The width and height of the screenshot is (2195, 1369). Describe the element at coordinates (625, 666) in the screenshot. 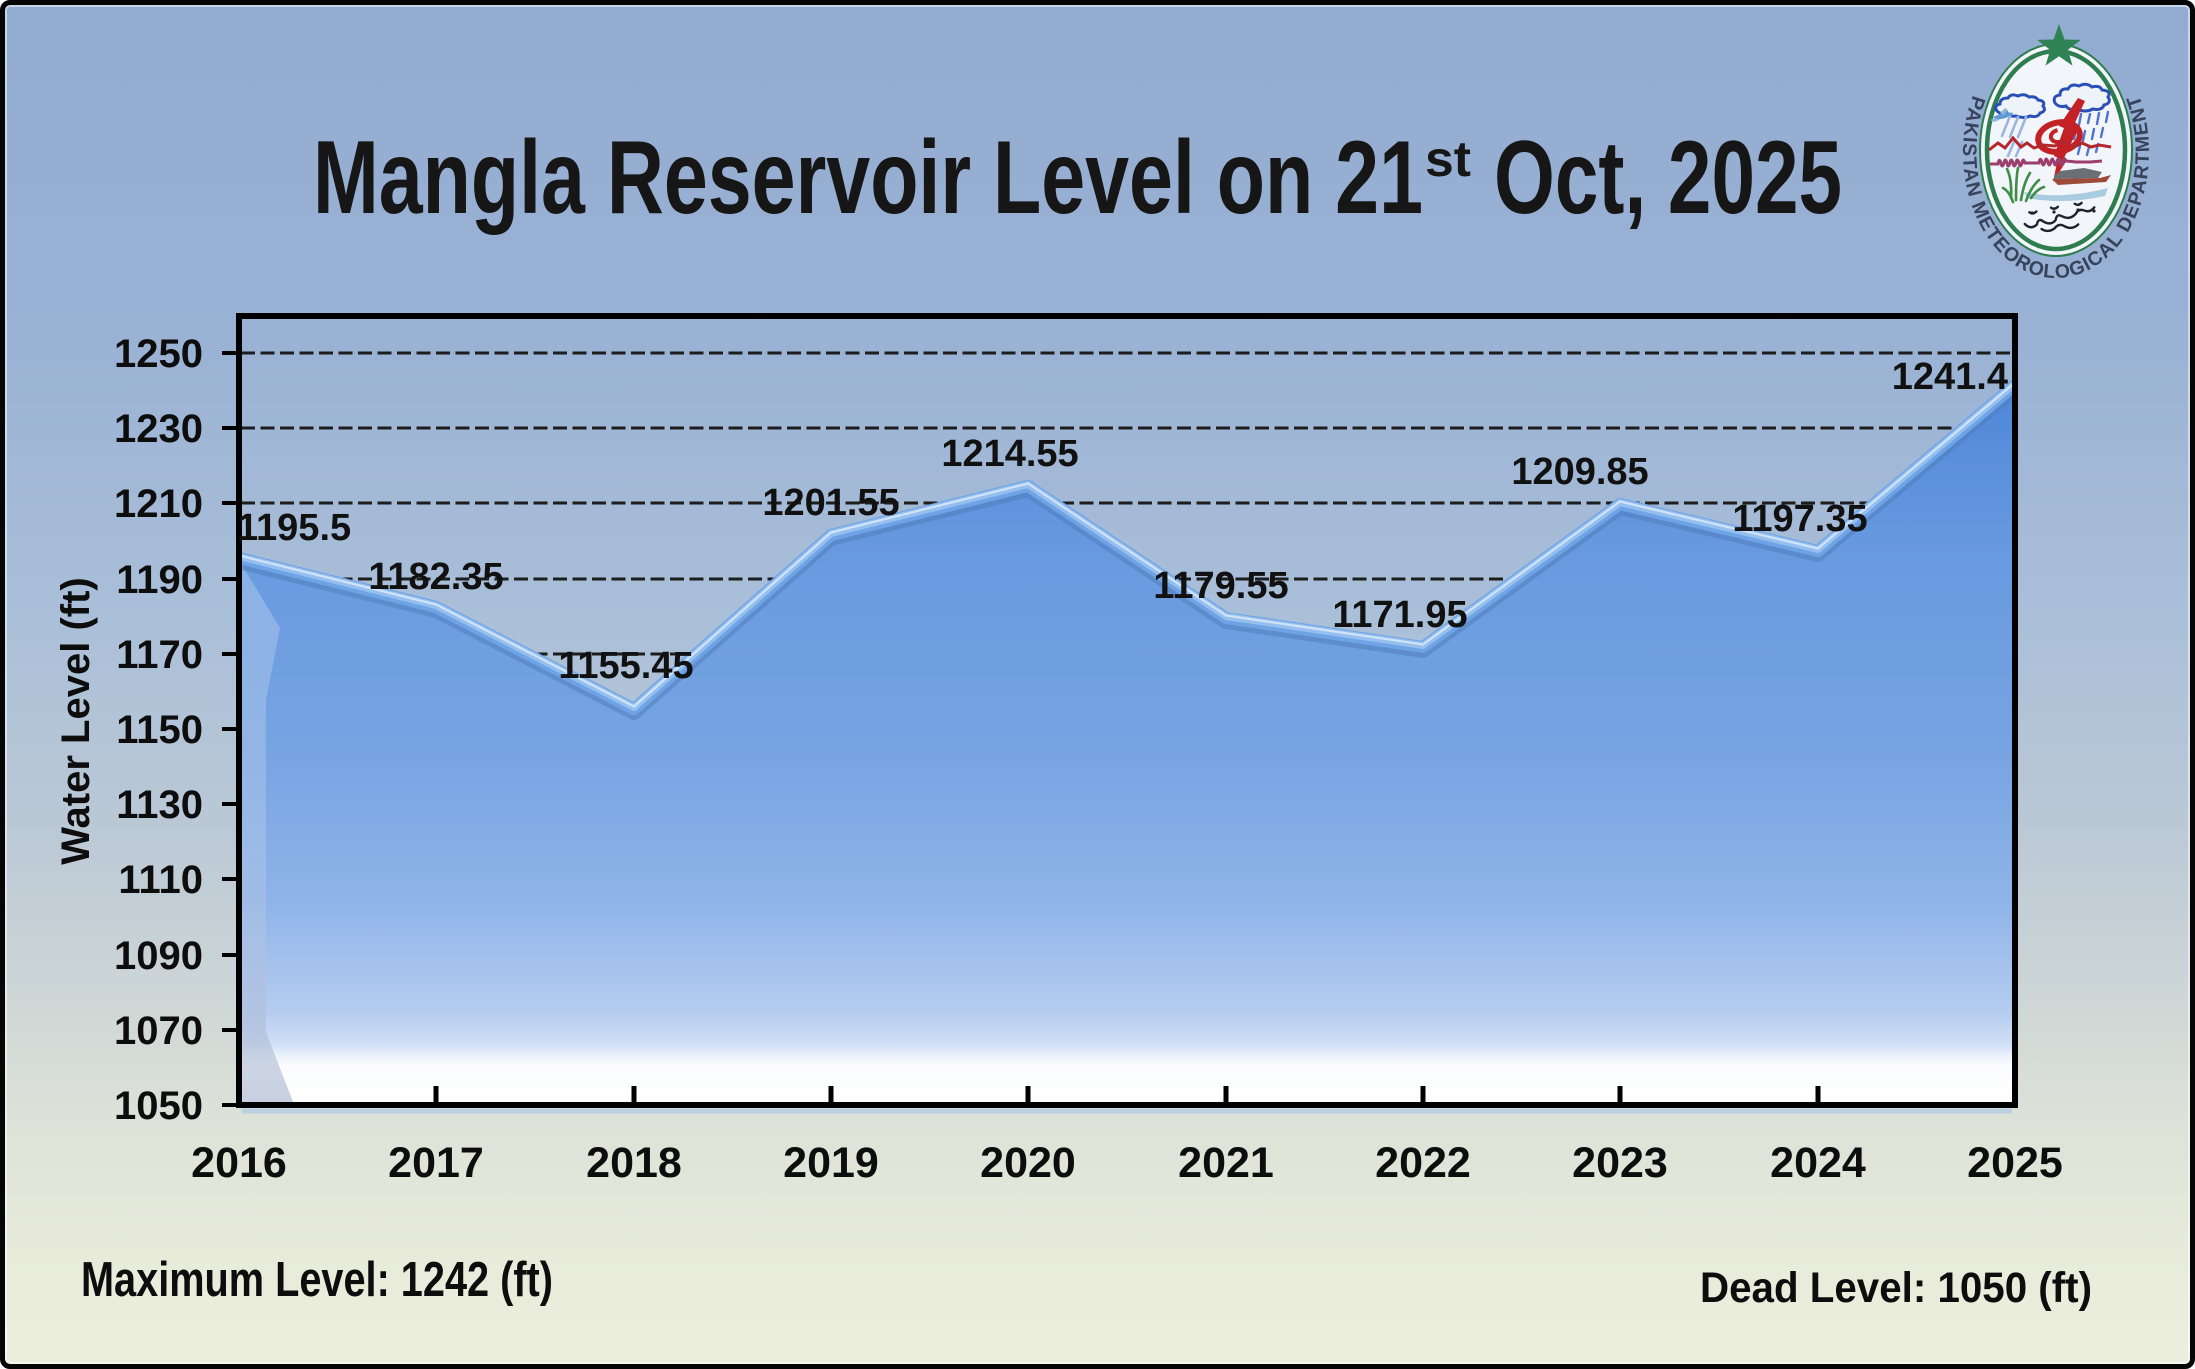

I see `svg-text: 1155.45` at that location.